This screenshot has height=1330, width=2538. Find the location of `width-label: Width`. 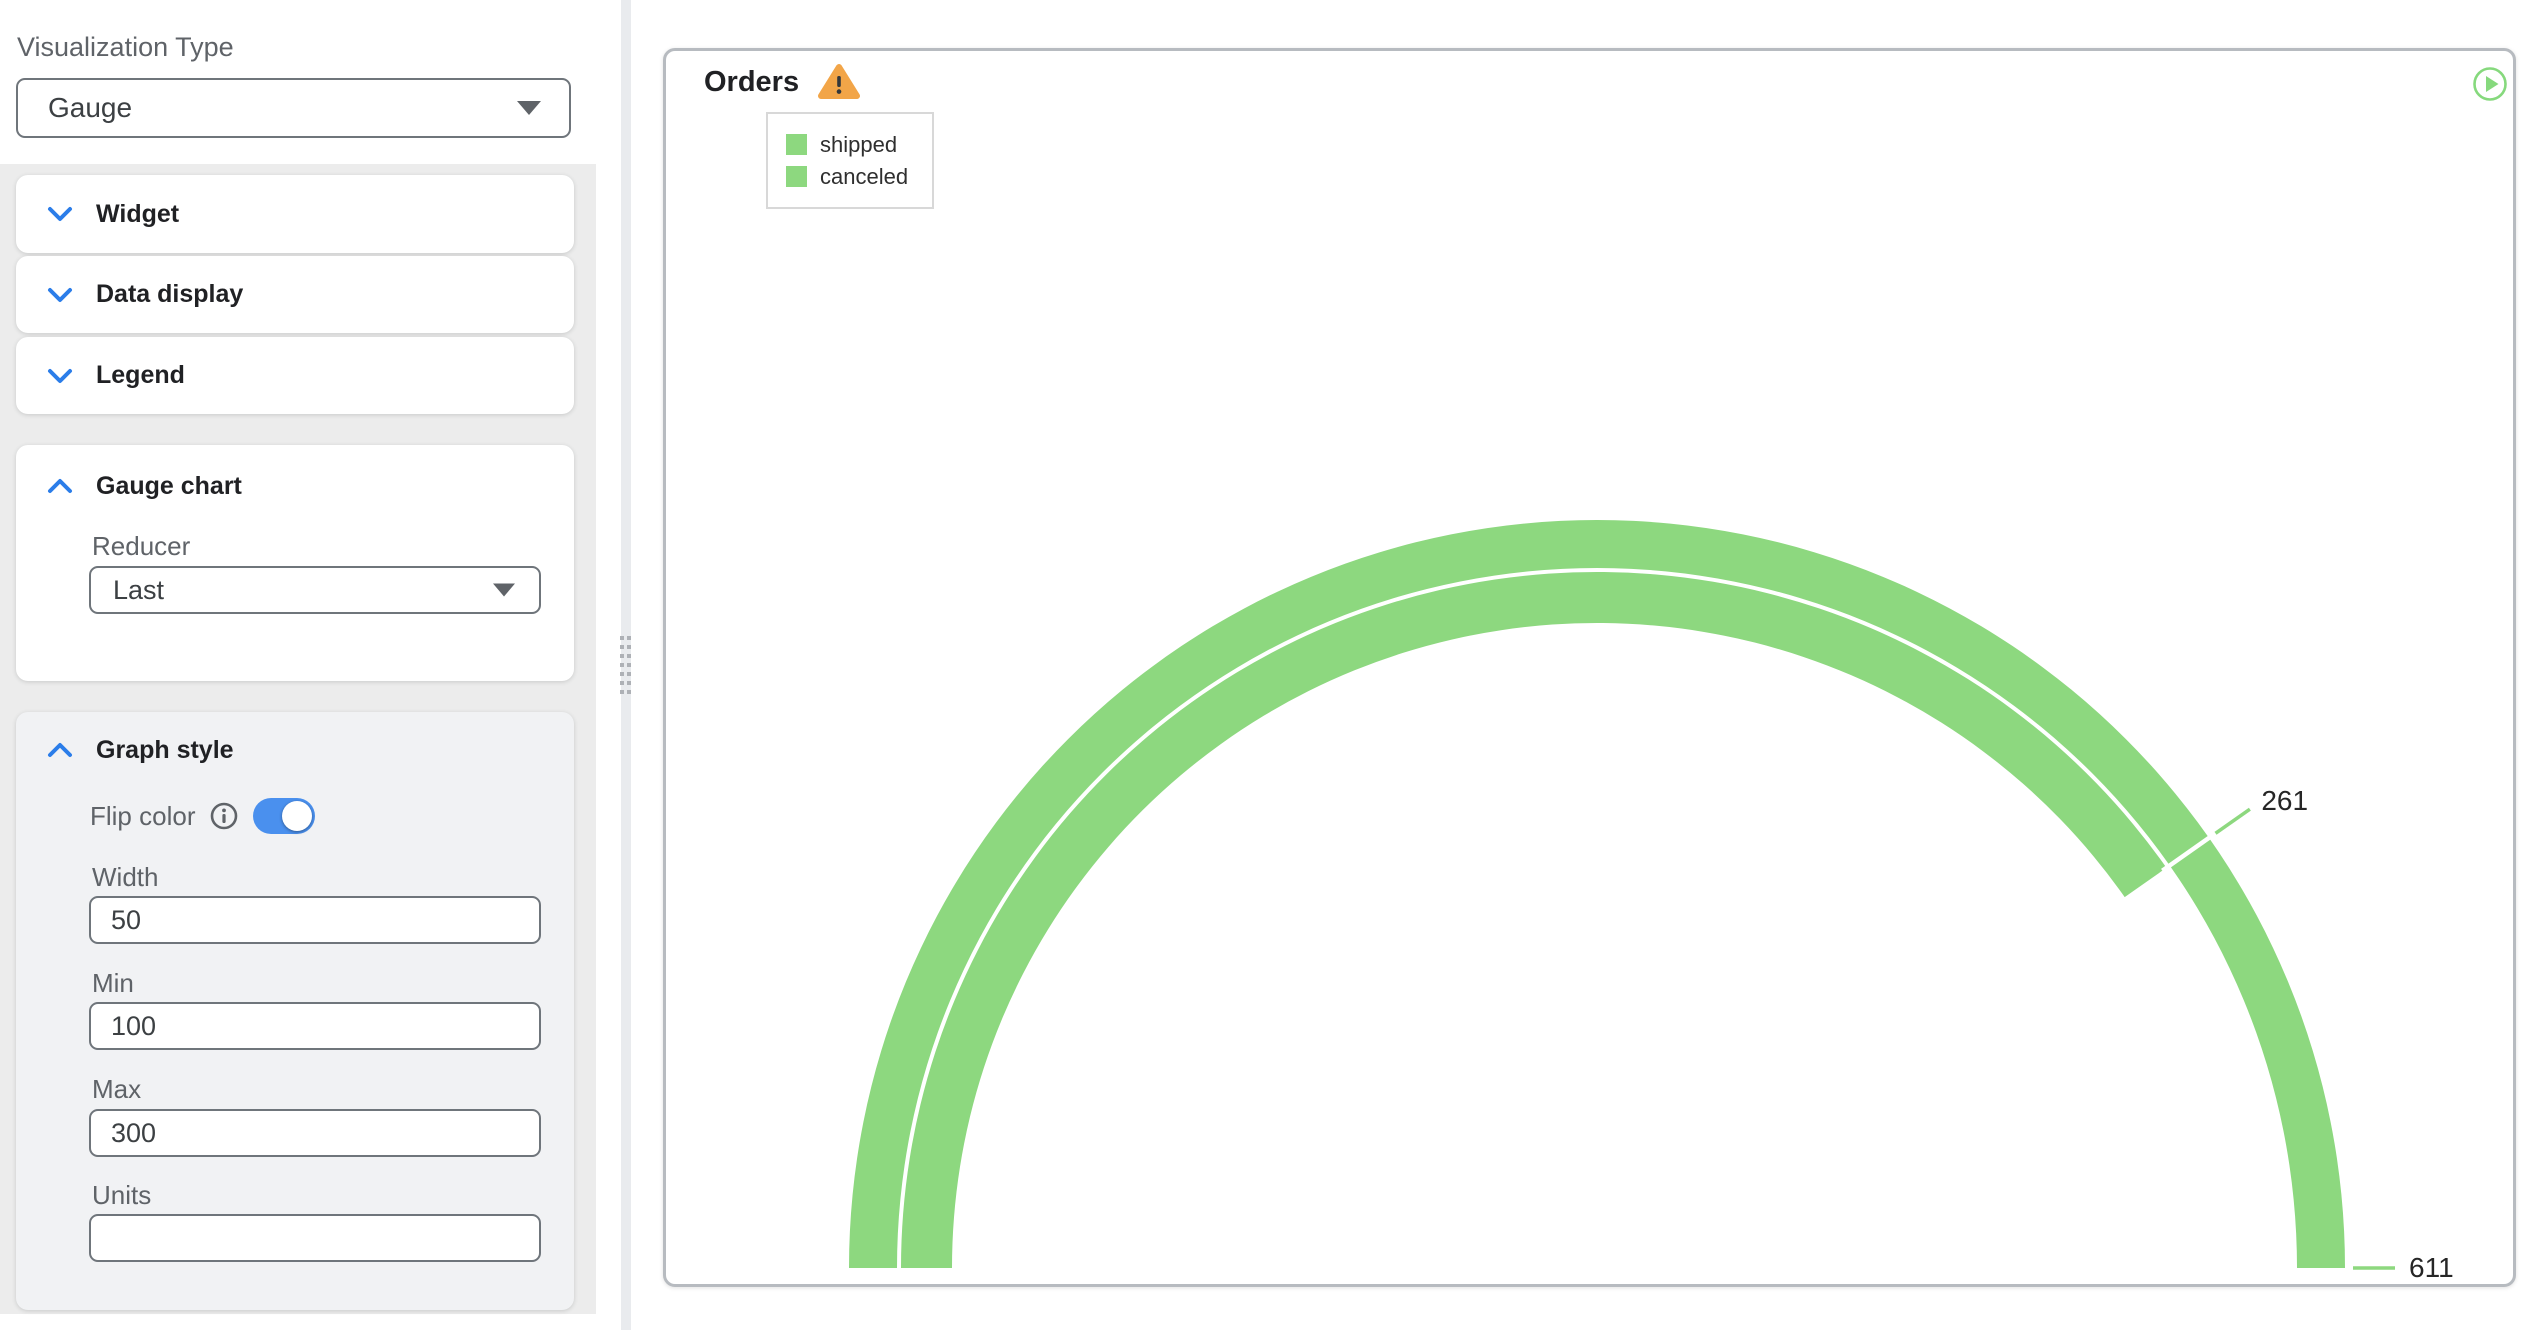

width-label: Width is located at coordinates (125, 877).